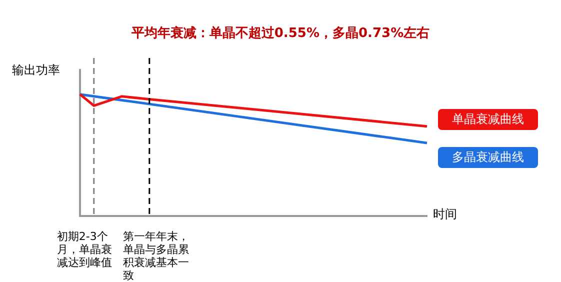  I want to click on text: 第一年年末，单晶与多晶累积衰减基本一致, so click(156, 256).